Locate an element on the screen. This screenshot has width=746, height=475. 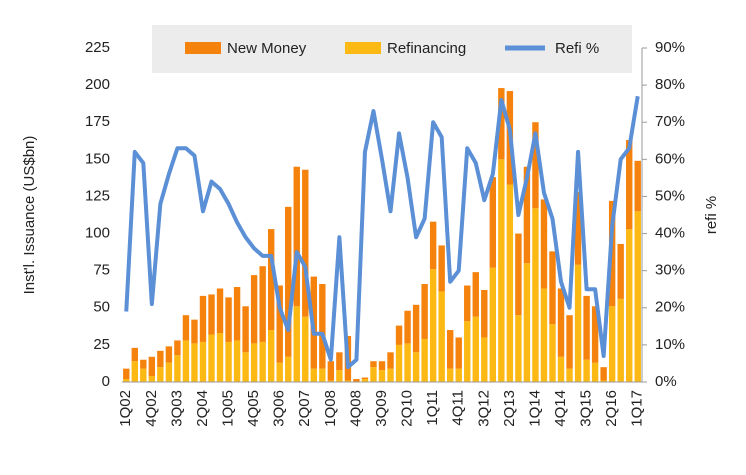
legend-label: New Money is located at coordinates (267, 48).